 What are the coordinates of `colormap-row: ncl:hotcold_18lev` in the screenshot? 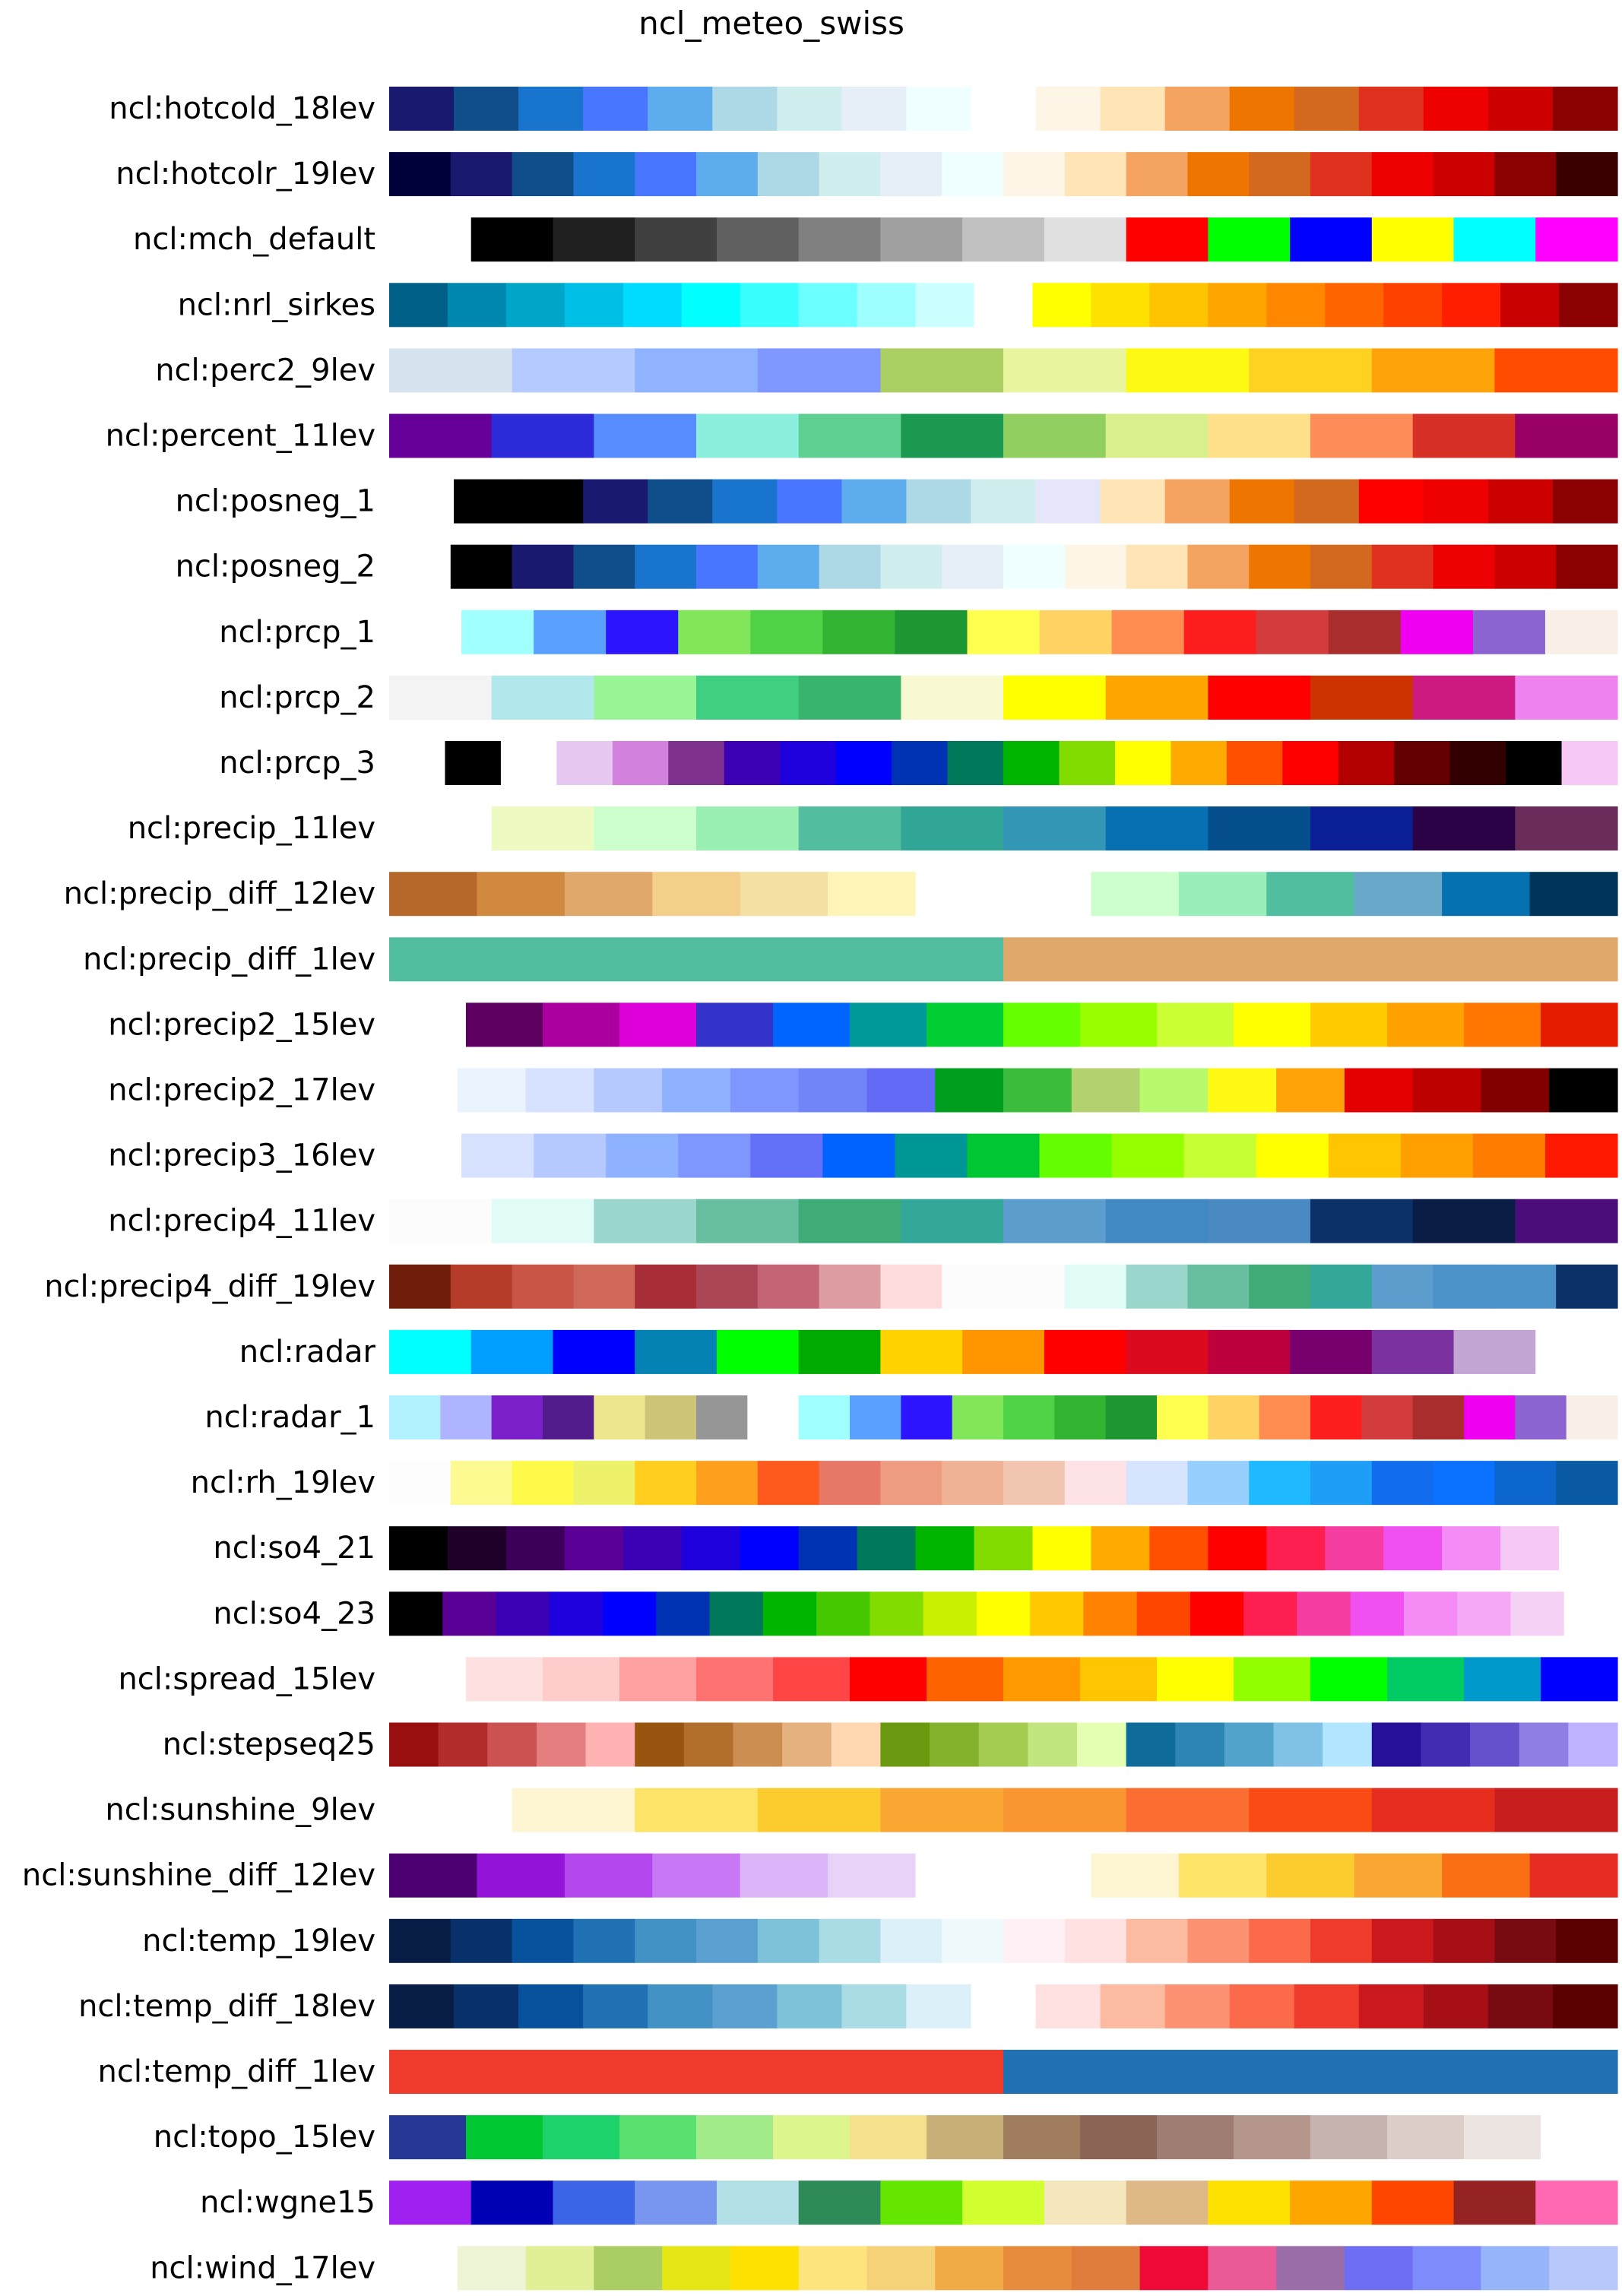 It's located at (863, 109).